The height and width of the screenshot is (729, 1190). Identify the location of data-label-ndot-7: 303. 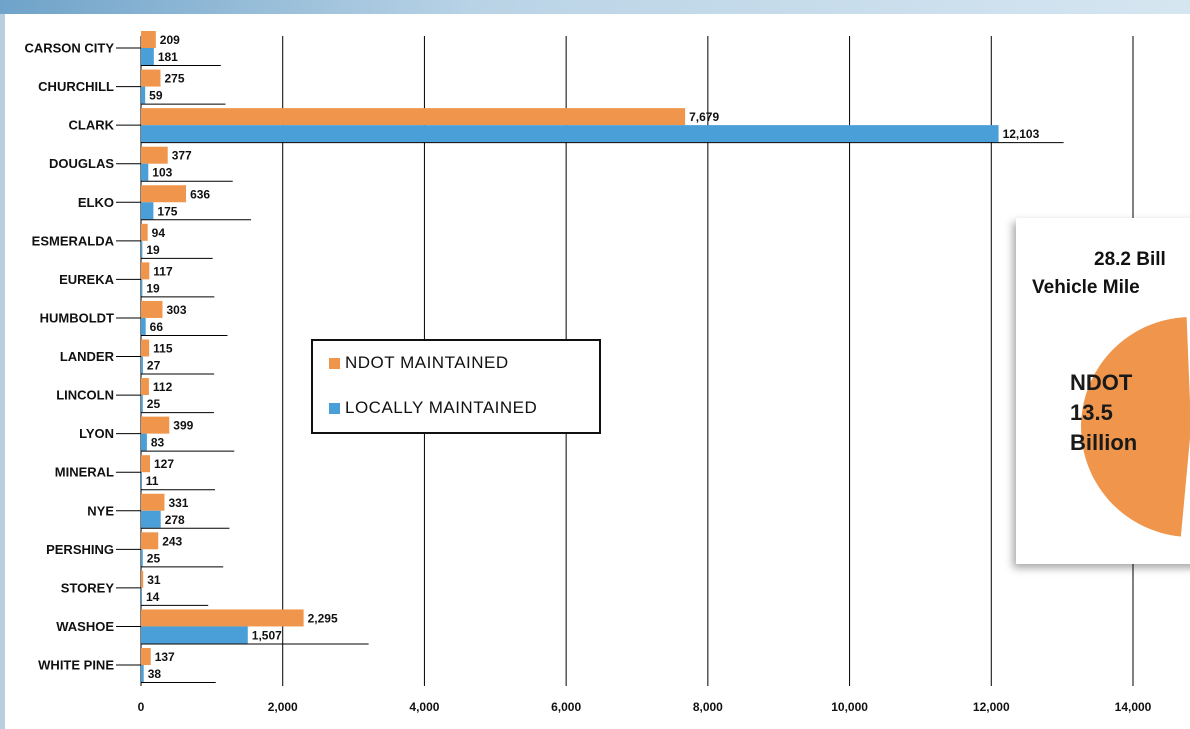
(176, 310).